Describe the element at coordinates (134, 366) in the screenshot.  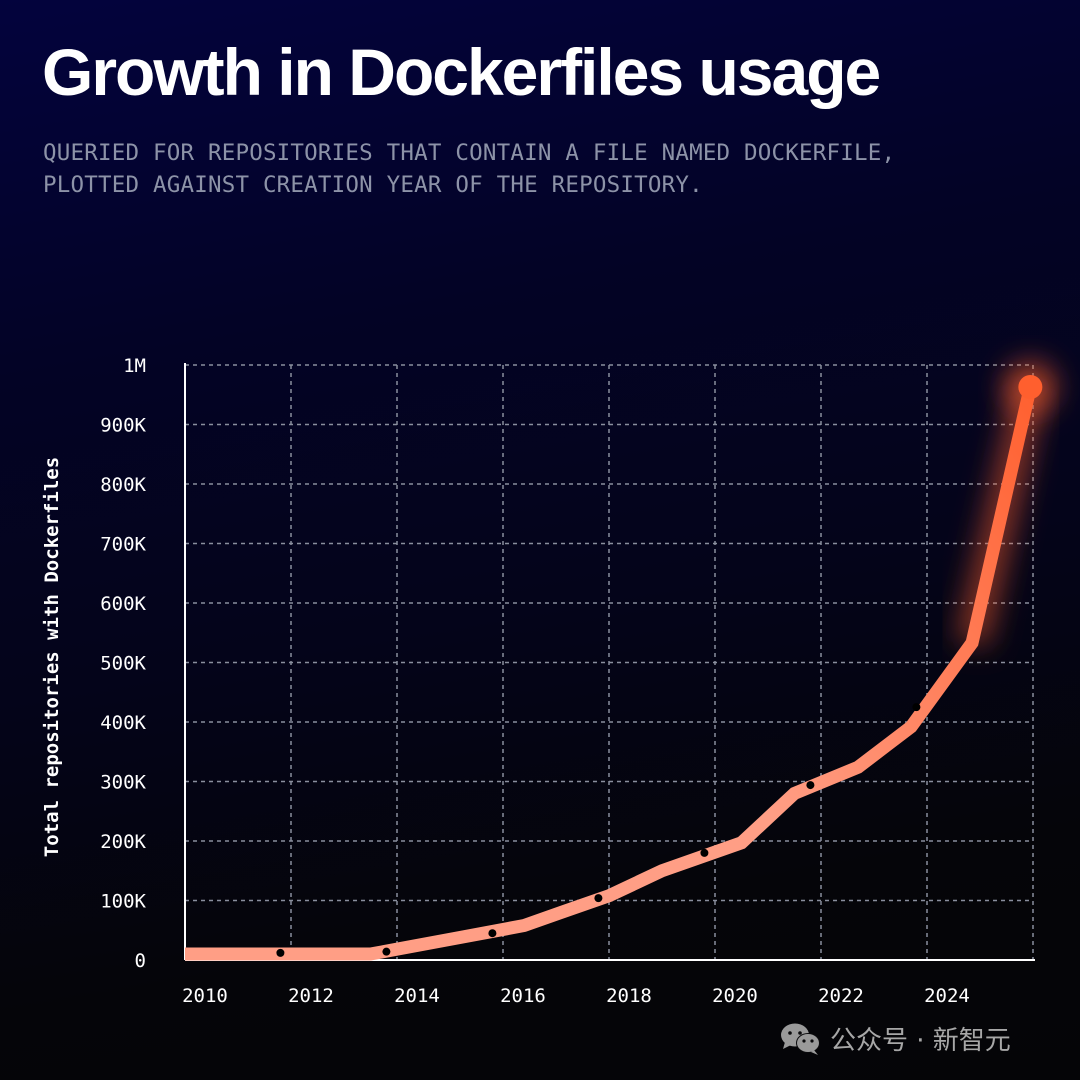
I see `y-tick-label: 1M` at that location.